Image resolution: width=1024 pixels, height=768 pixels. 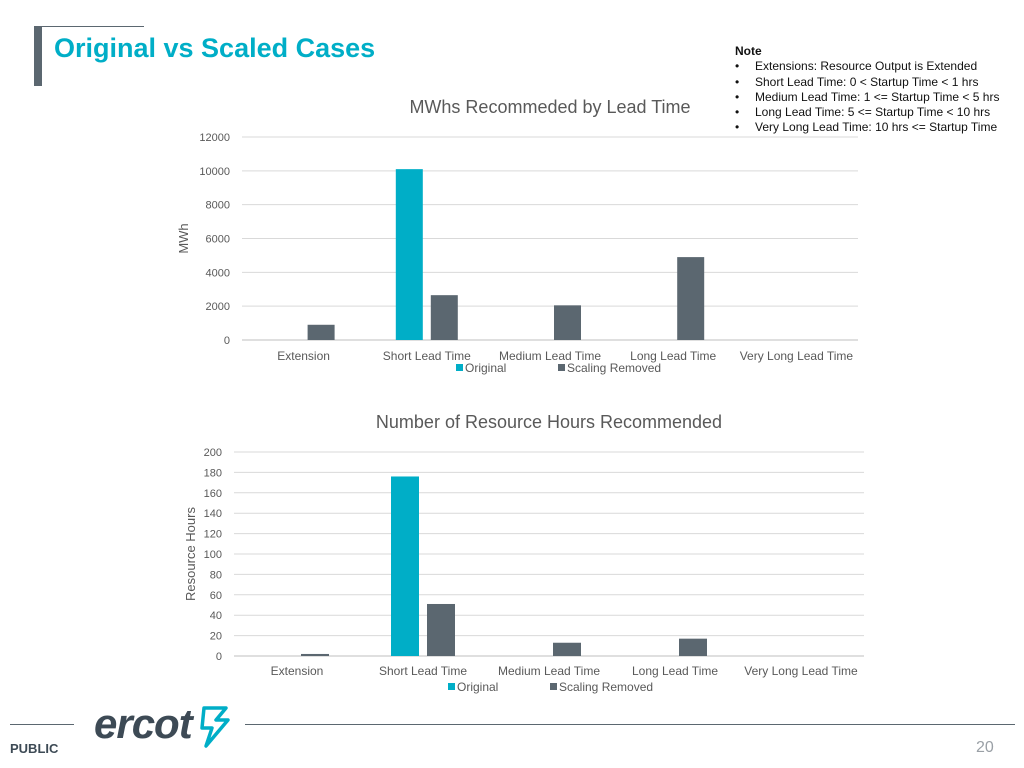 What do you see at coordinates (673, 356) in the screenshot?
I see `chart0-category-label: Long Lead Time` at bounding box center [673, 356].